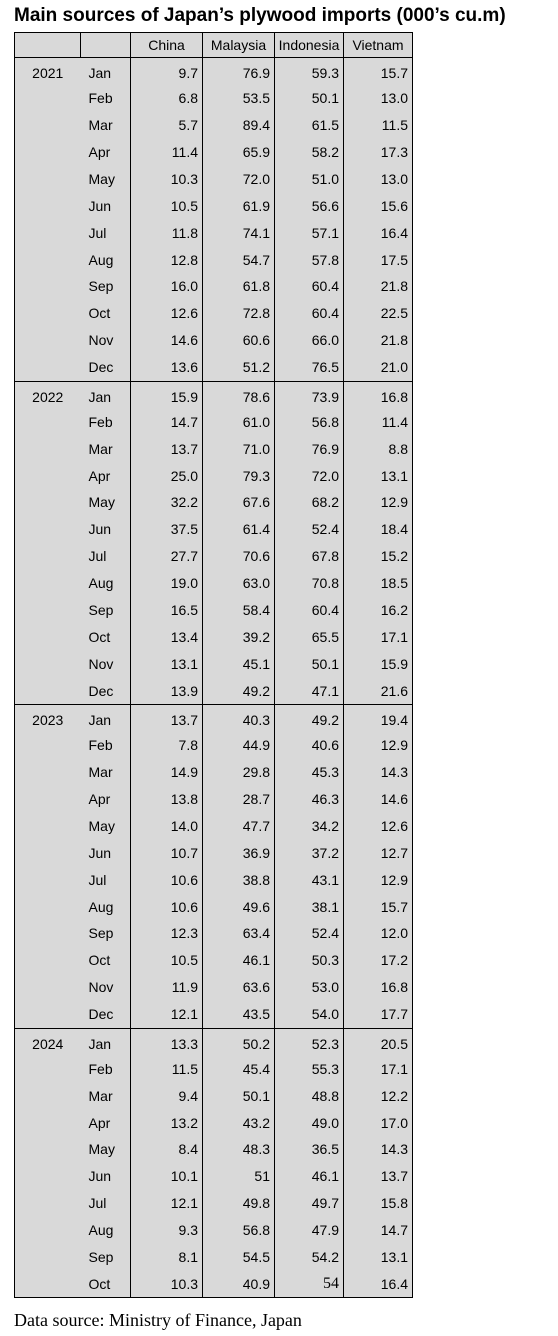 This screenshot has height=1336, width=558. I want to click on header-indonesia: Indonesia, so click(309, 45).